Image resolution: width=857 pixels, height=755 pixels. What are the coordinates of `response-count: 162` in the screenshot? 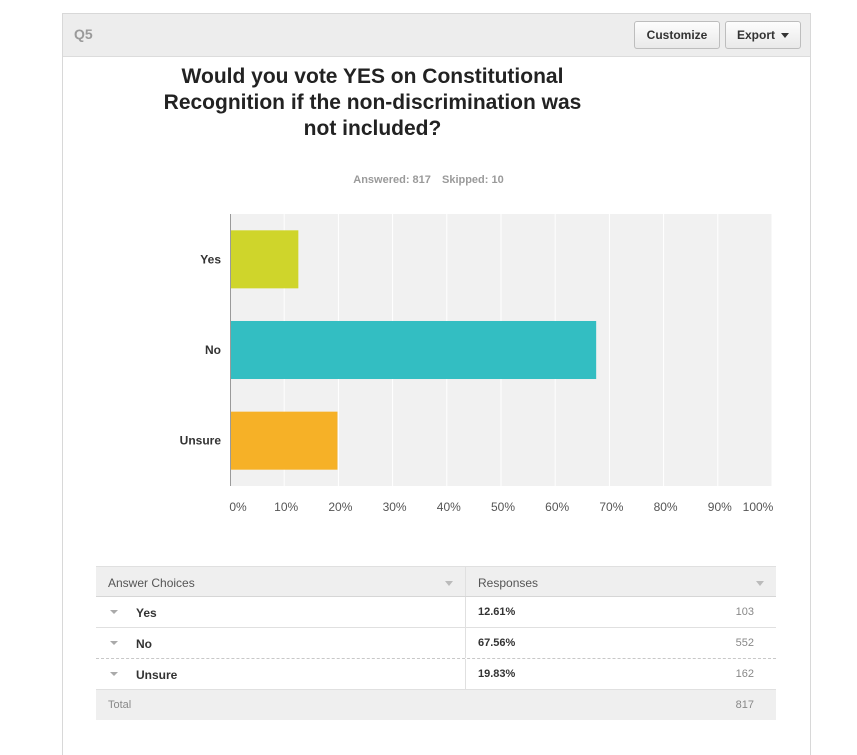 It's located at (744, 674).